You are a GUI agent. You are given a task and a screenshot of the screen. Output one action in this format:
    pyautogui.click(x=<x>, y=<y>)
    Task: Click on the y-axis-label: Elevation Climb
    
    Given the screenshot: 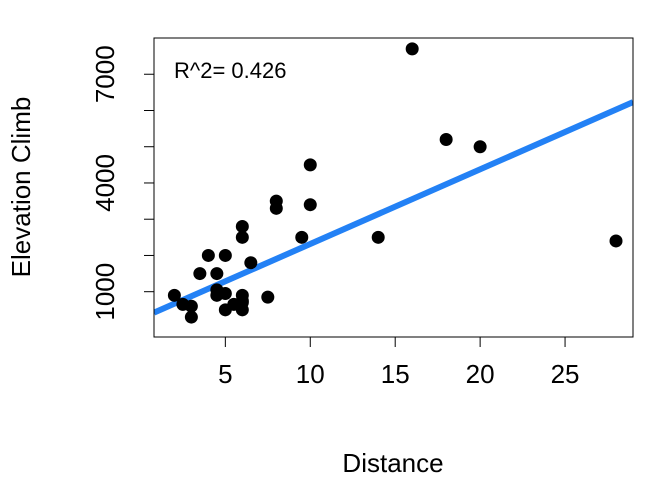 What is the action you would take?
    pyautogui.click(x=21, y=187)
    